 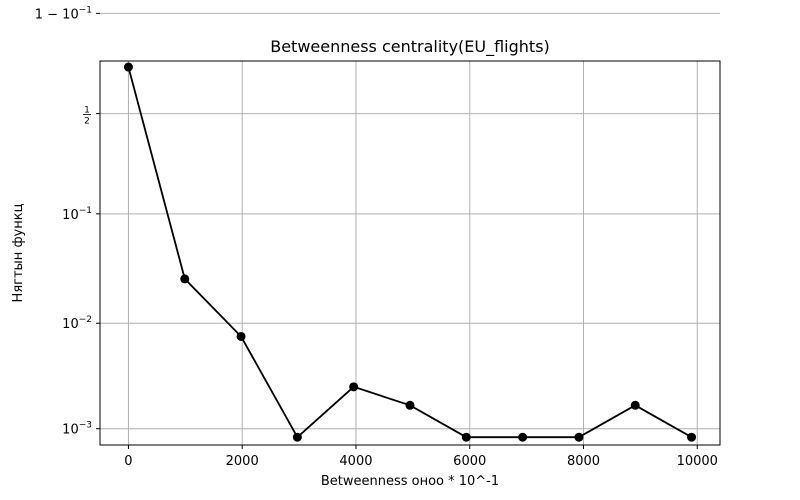 I want to click on y-tick-label: 12, so click(x=87, y=116).